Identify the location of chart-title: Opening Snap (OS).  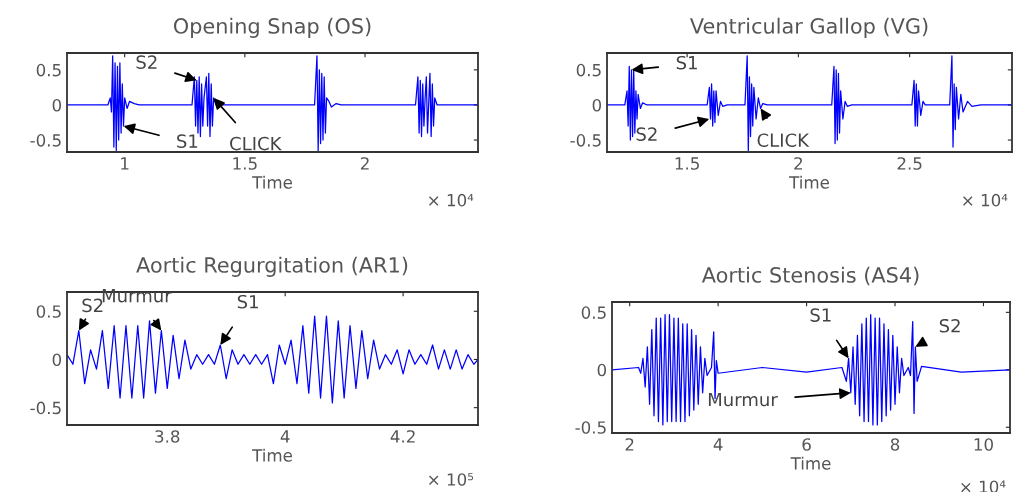
(272, 27).